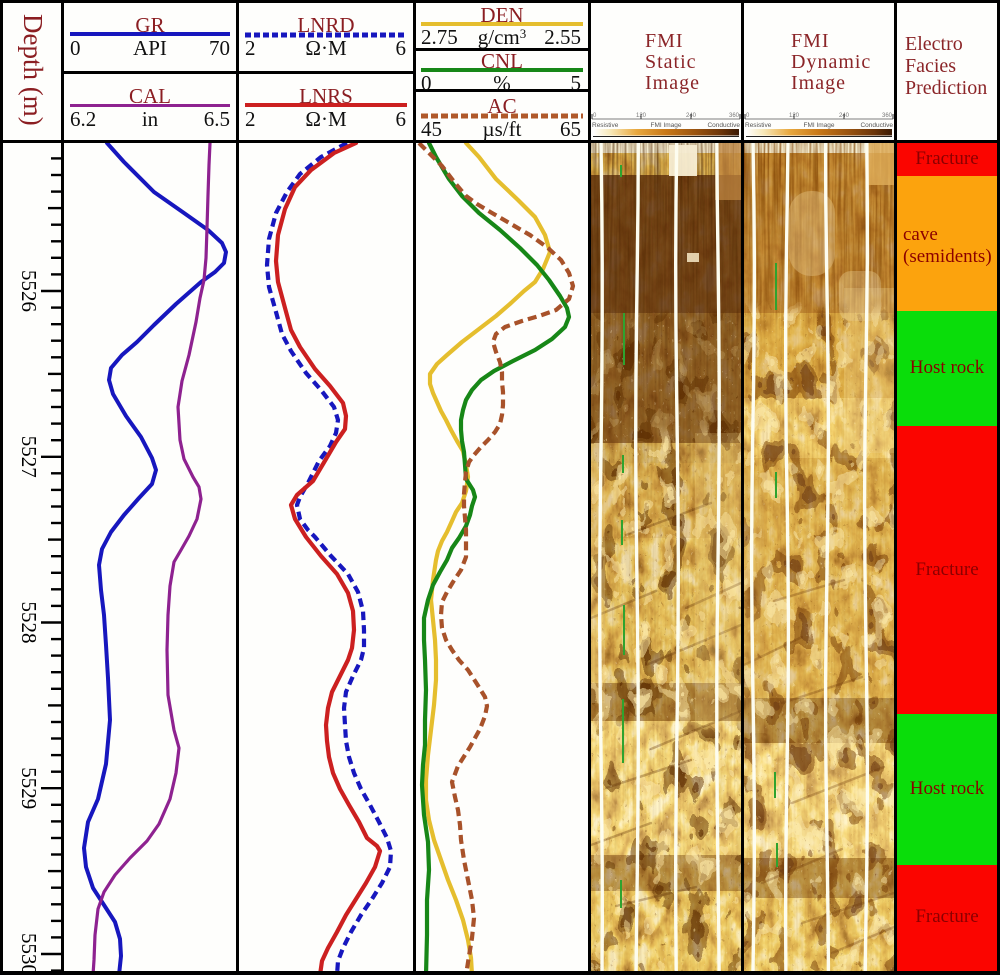 This screenshot has width=1000, height=975. Describe the element at coordinates (29, 623) in the screenshot. I see `svg-text: 5528` at that location.